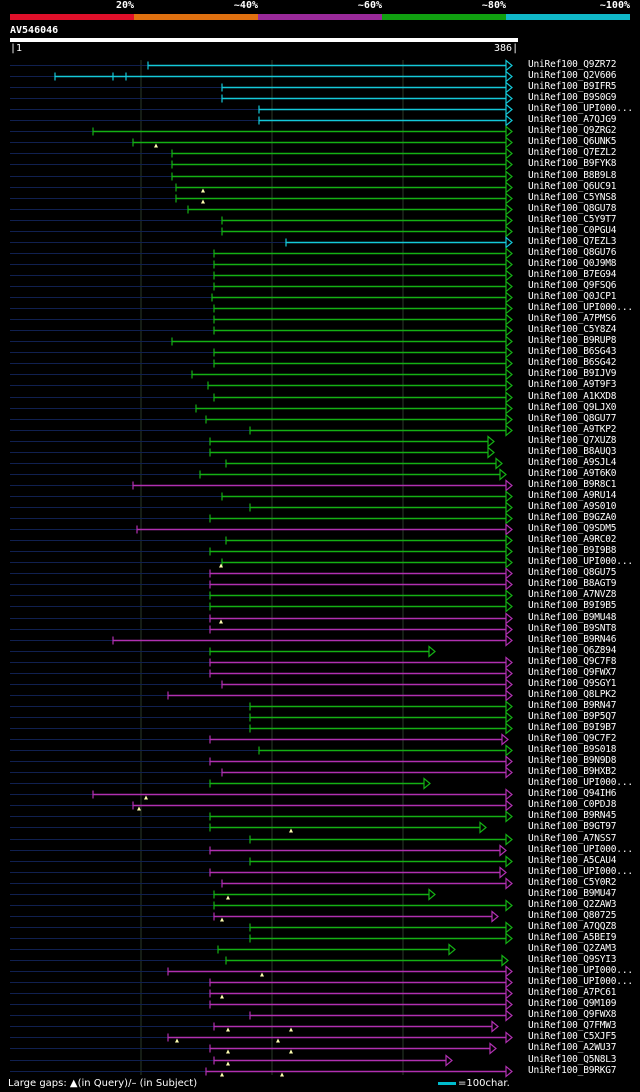 The image size is (640, 1092). Describe the element at coordinates (572, 230) in the screenshot. I see `hit-label: UniRef100_C0PGU4` at that location.